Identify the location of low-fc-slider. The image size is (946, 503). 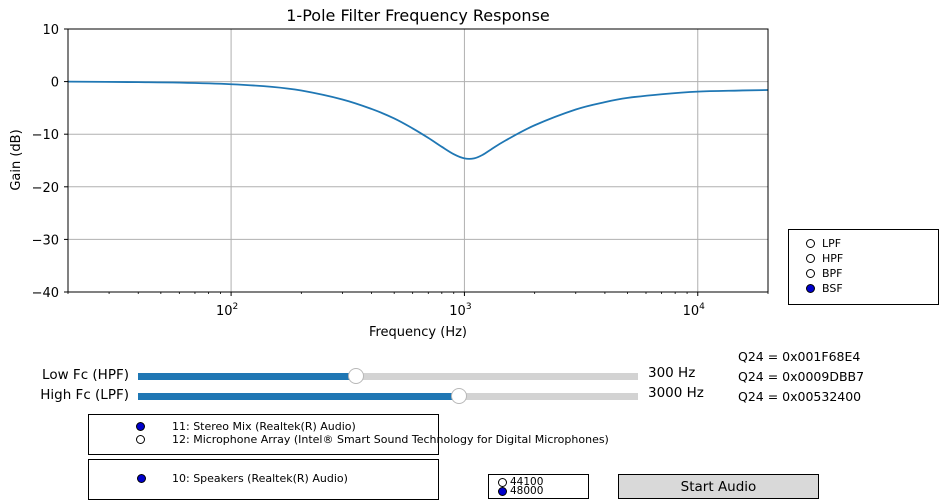
(388, 376).